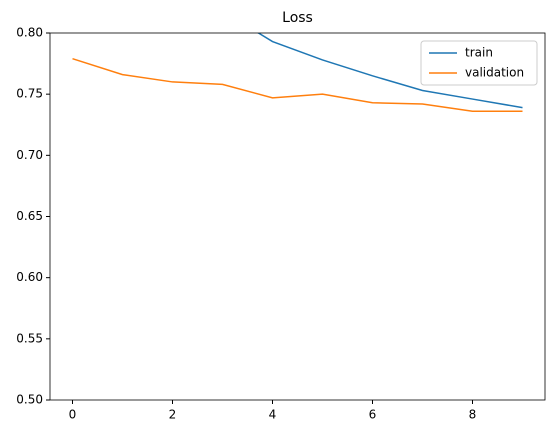  Describe the element at coordinates (29, 155) in the screenshot. I see `y-tick-label: 0.70` at that location.